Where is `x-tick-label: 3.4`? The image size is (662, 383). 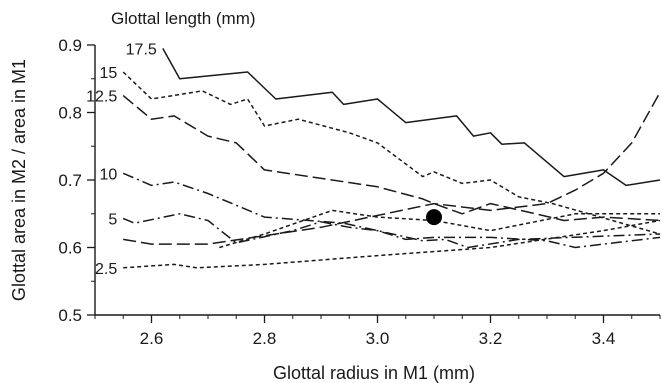 x-tick-label: 3.4 is located at coordinates (604, 338).